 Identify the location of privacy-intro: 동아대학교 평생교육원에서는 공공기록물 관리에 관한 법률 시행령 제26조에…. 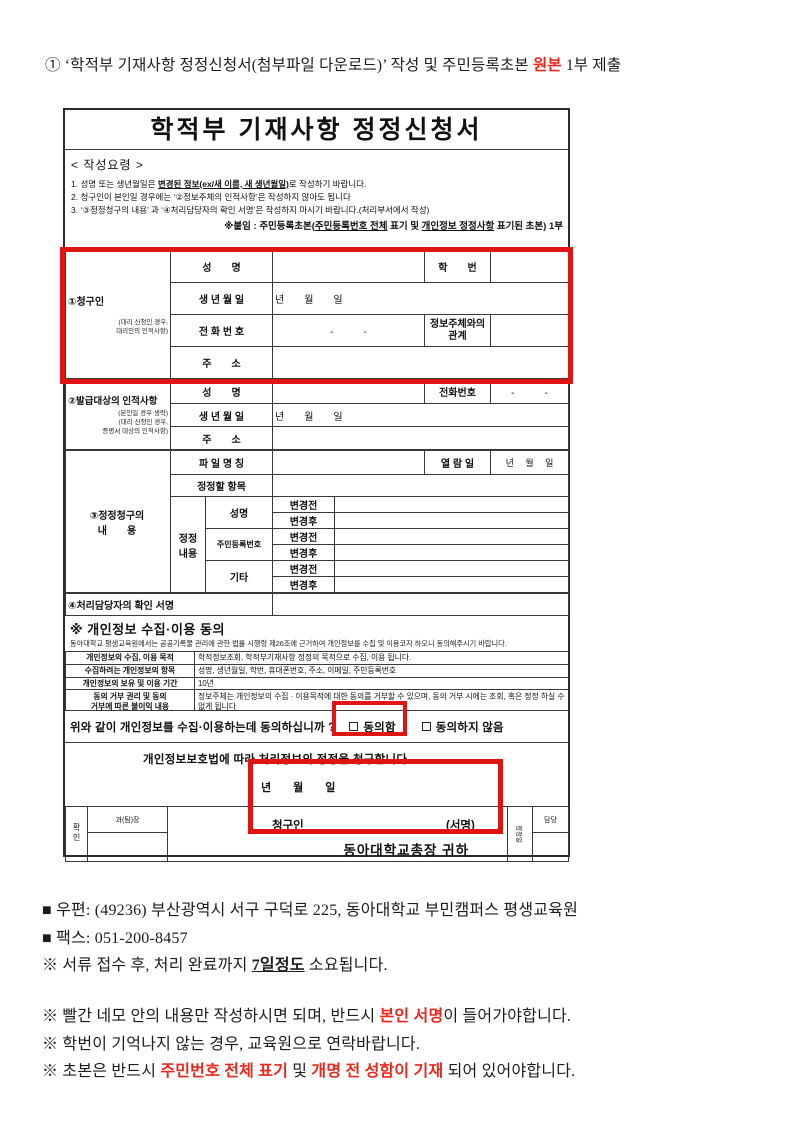
(288, 643).